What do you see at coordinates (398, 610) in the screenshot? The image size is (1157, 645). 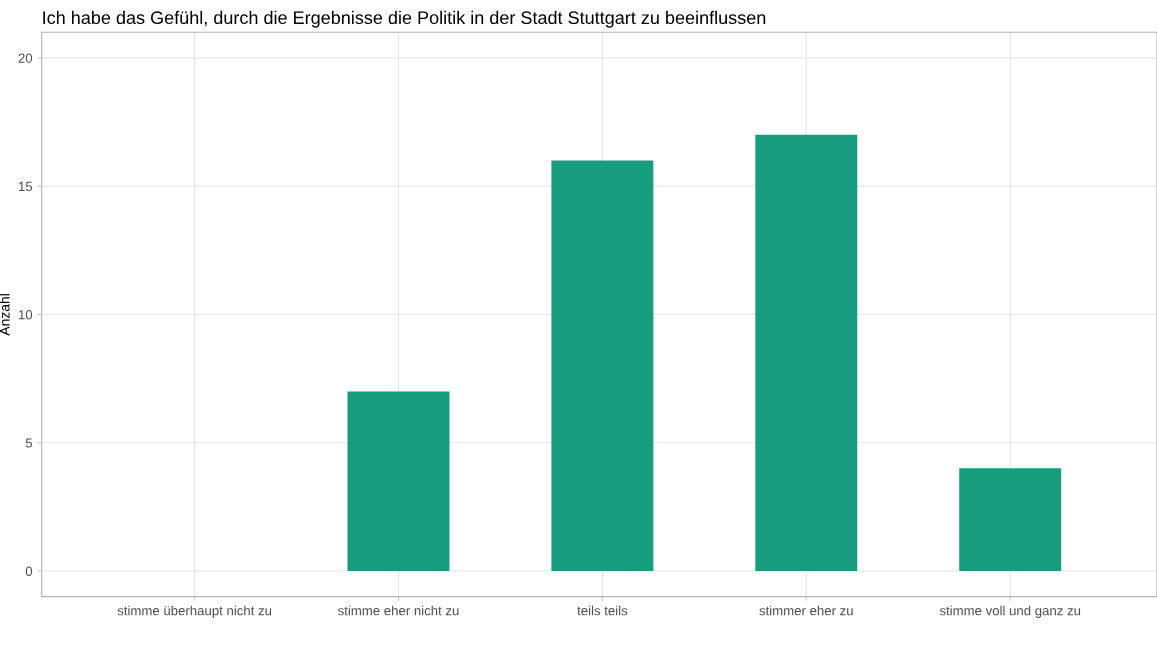 I see `x-tick-label: stimme eher nicht zu` at bounding box center [398, 610].